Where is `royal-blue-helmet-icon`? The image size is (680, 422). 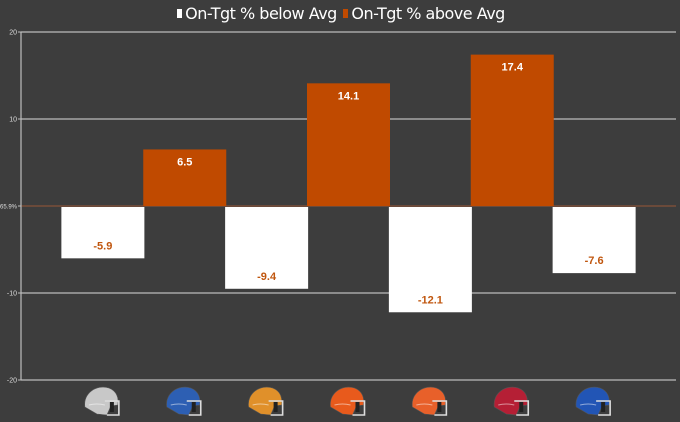
royal-blue-helmet-icon is located at coordinates (593, 401).